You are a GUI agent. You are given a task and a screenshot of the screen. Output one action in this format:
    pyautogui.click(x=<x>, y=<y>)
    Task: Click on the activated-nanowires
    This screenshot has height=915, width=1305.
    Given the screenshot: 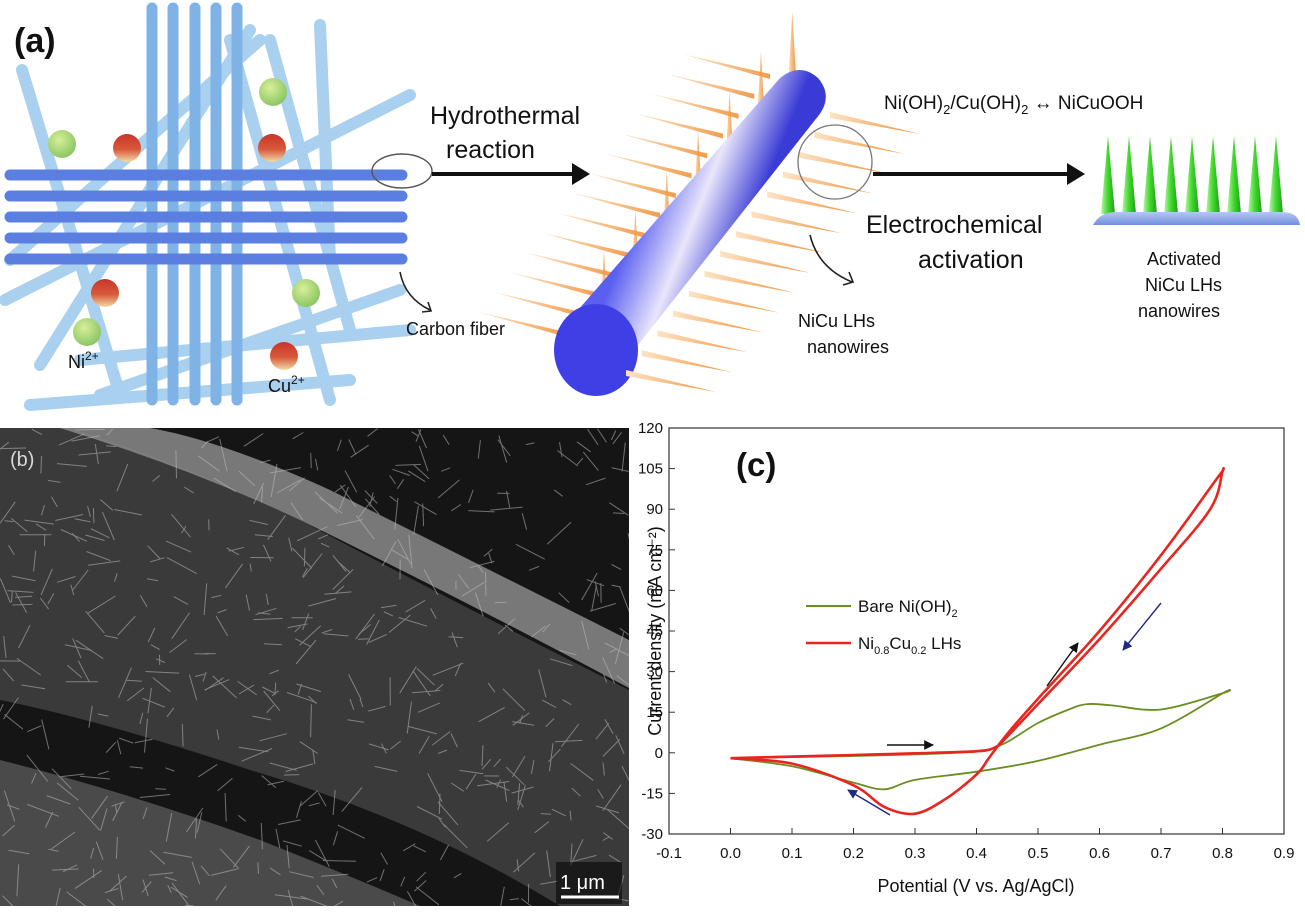 What is the action you would take?
    pyautogui.click(x=1196, y=180)
    